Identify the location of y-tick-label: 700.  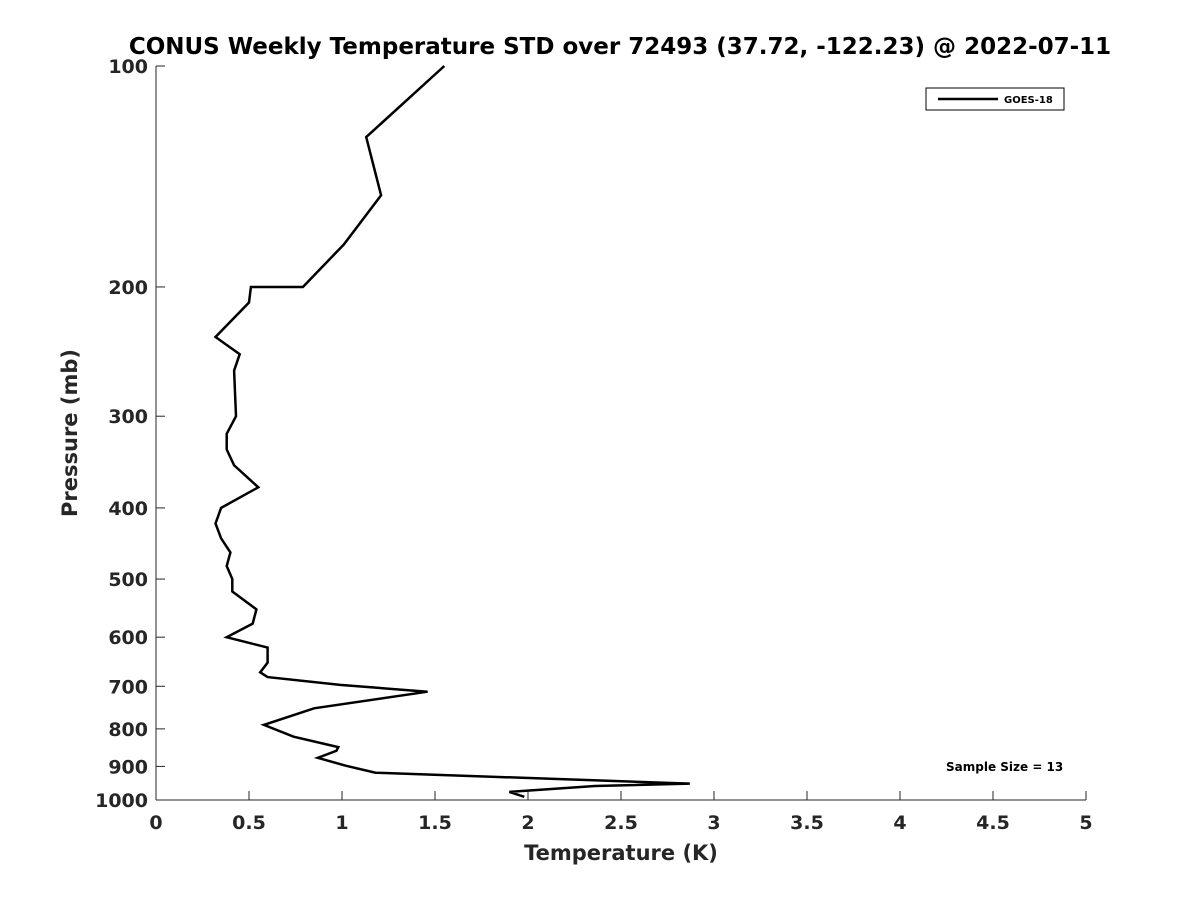
(128, 687).